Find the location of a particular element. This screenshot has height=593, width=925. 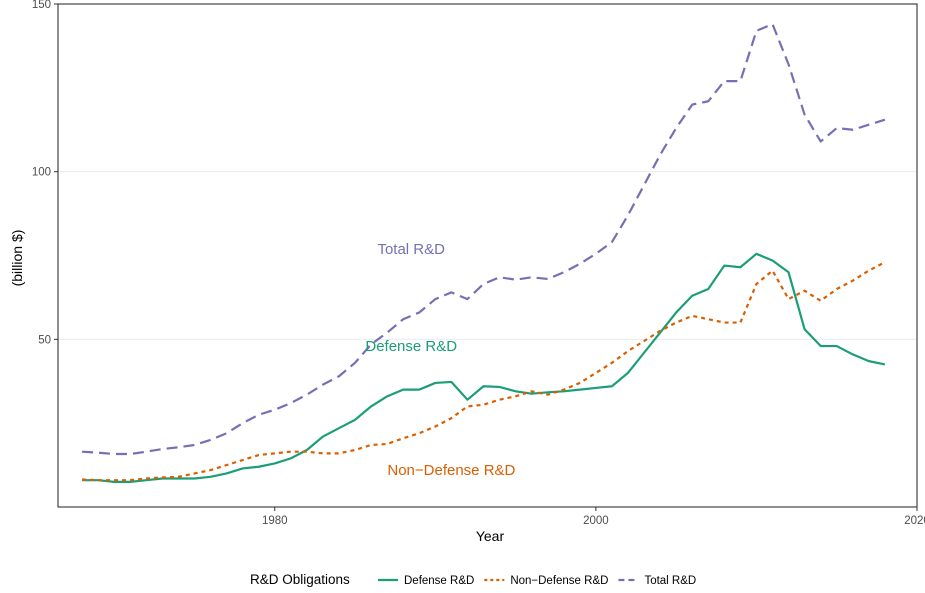

annotation-defense: Defense R&D is located at coordinates (411, 346).